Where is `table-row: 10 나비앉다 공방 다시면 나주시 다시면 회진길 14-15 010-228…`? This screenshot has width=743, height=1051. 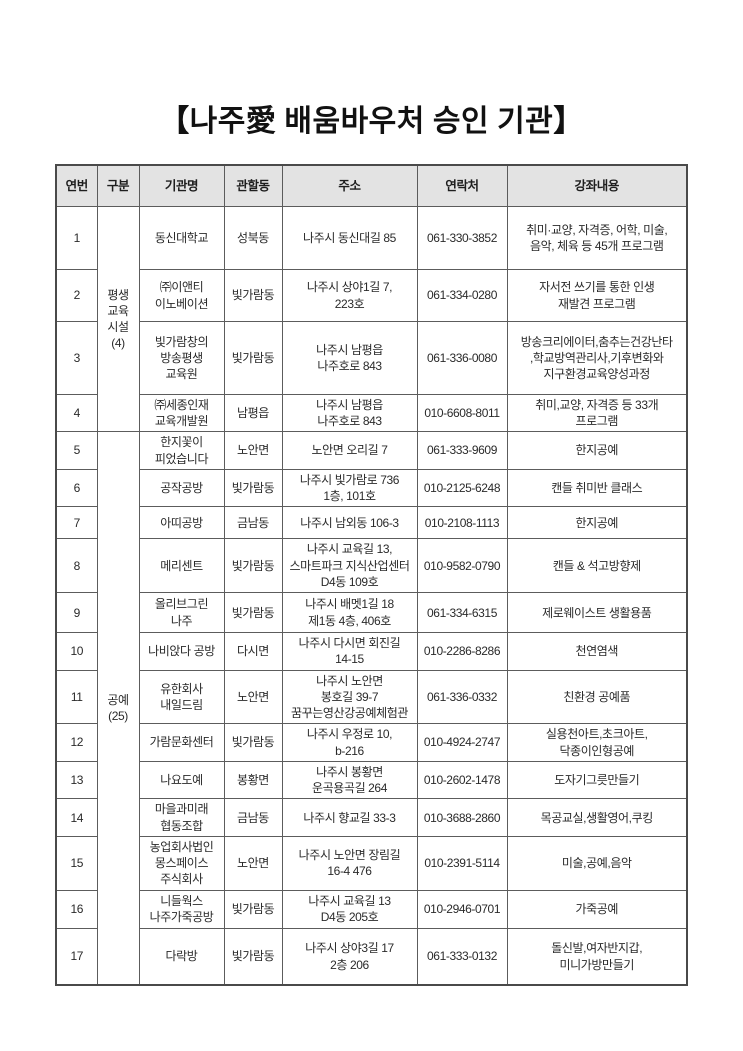 table-row: 10 나비앉다 공방 다시면 나주시 다시면 회진길 14-15 010-228… is located at coordinates (371, 651).